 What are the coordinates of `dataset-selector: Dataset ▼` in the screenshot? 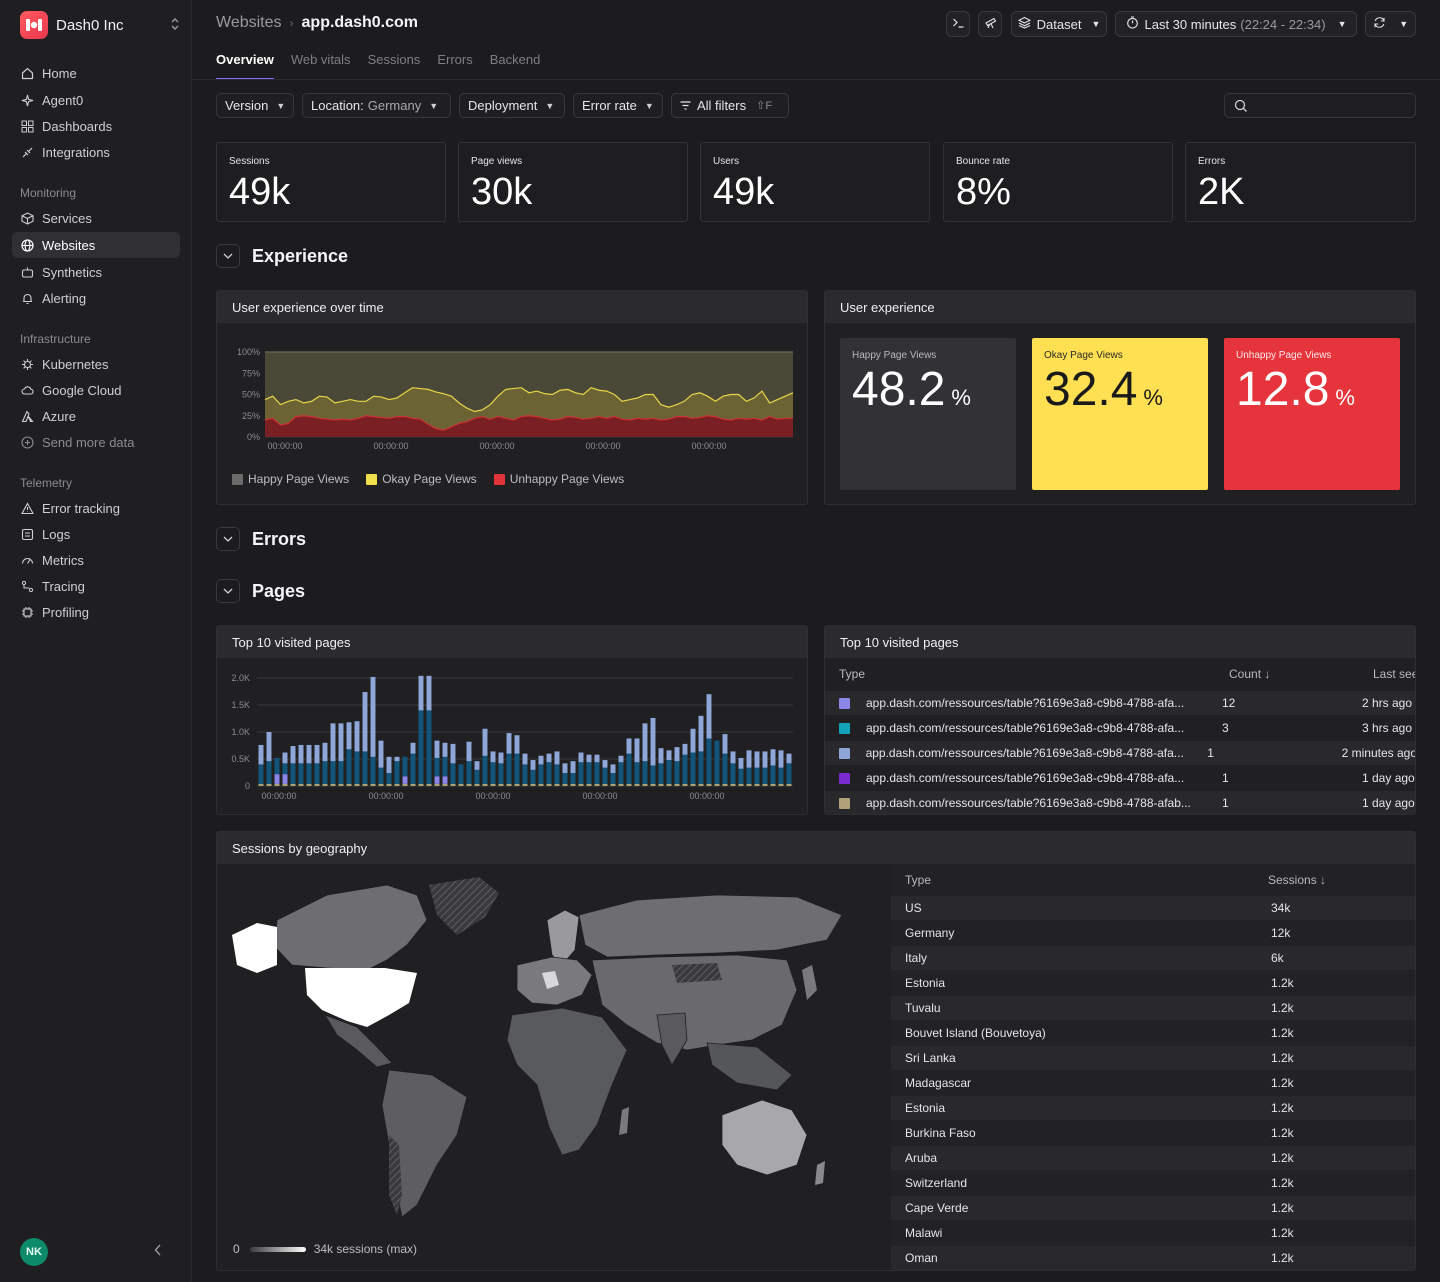 It's located at (1059, 24).